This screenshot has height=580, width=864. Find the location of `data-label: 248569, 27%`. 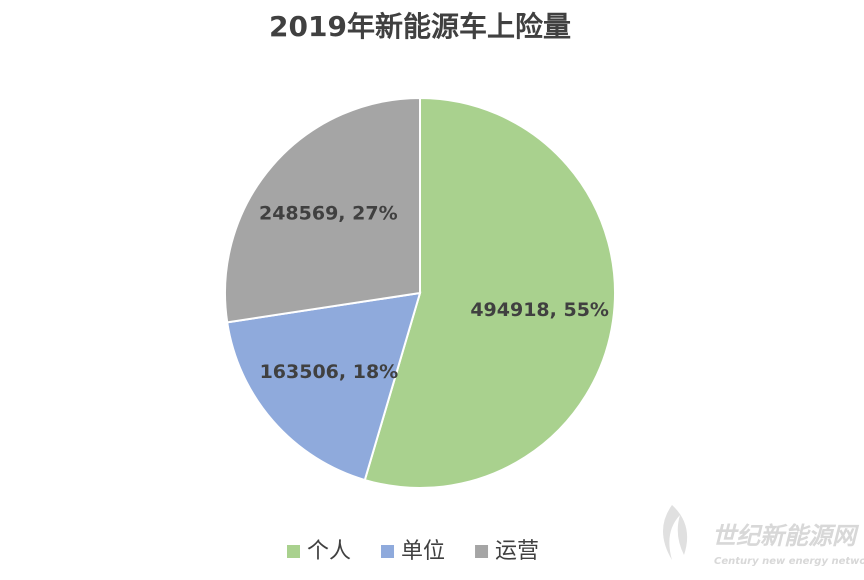

data-label: 248569, 27% is located at coordinates (328, 214).